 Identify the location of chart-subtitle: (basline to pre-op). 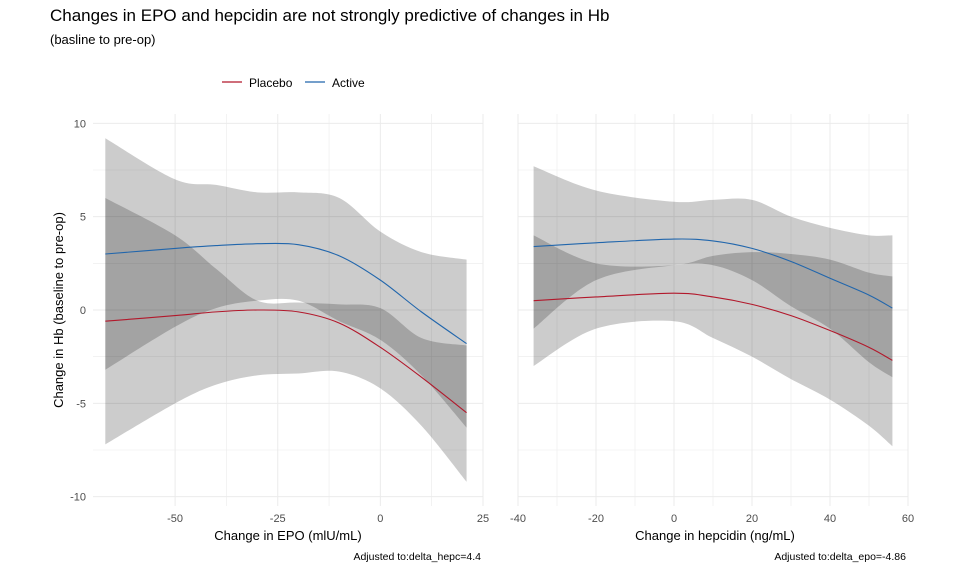
(103, 39).